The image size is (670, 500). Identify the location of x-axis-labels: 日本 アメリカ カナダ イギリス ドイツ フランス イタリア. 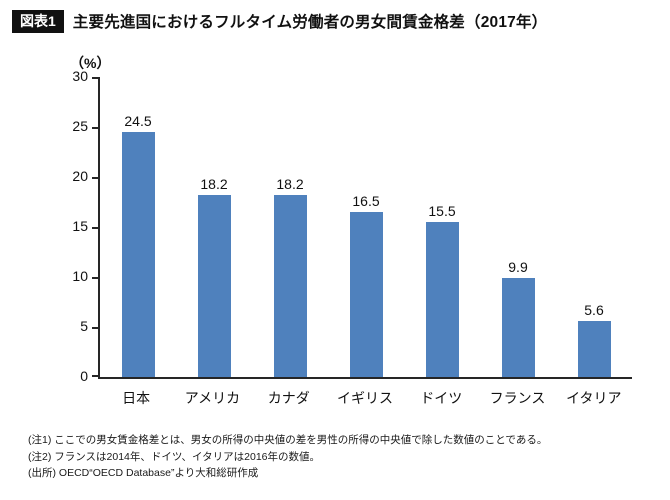
(365, 393).